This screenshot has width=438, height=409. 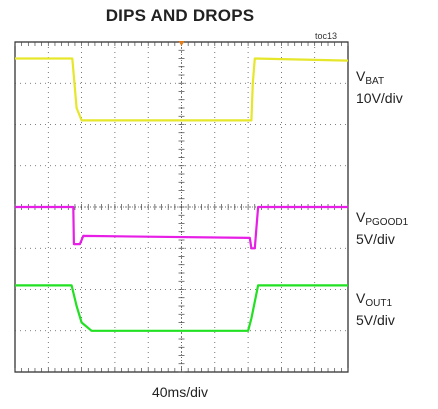 What do you see at coordinates (181, 308) in the screenshot?
I see `trace-out1` at bounding box center [181, 308].